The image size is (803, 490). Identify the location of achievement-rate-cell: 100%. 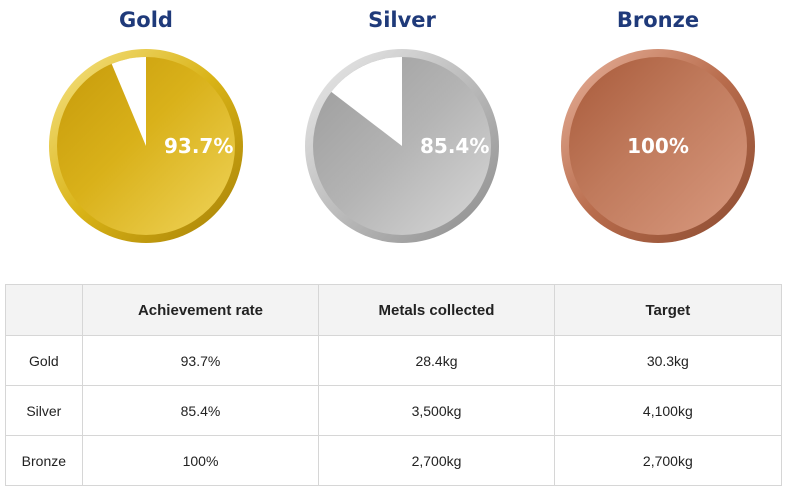
(200, 460).